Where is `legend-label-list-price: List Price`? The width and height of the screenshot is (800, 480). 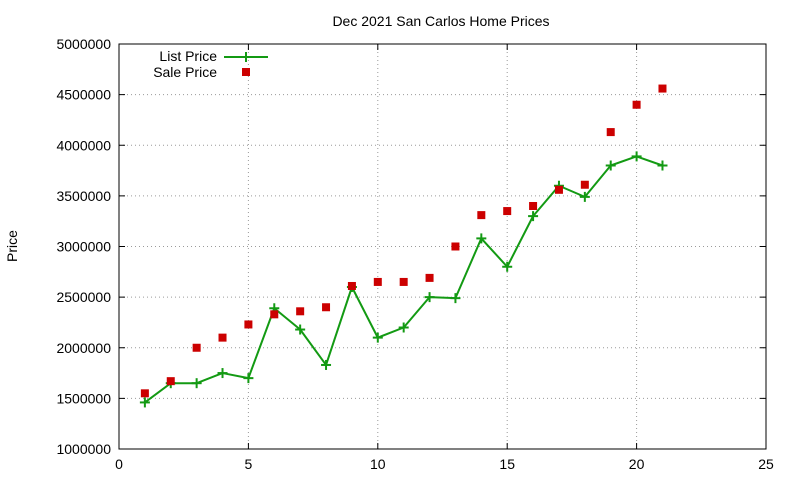
legend-label-list-price: List Price is located at coordinates (188, 56).